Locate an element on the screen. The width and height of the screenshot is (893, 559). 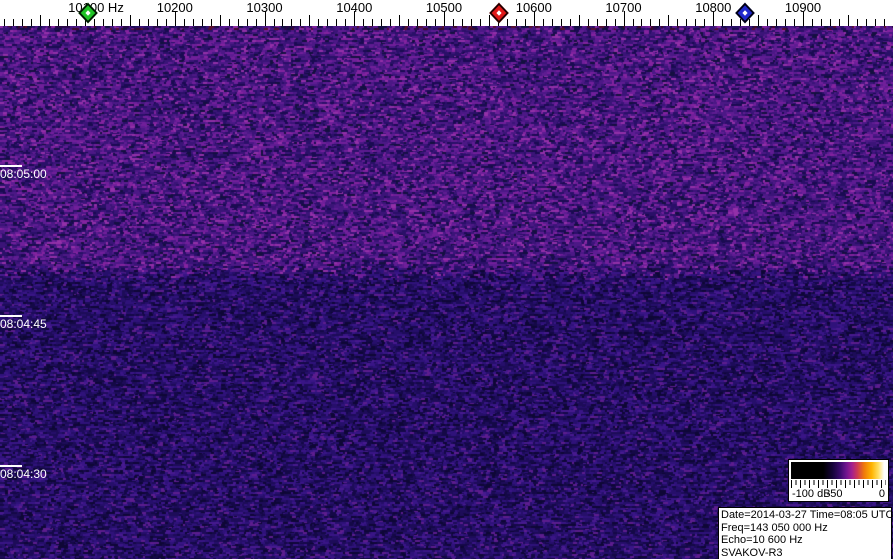
time-label: 08:04:30 is located at coordinates (23, 472).